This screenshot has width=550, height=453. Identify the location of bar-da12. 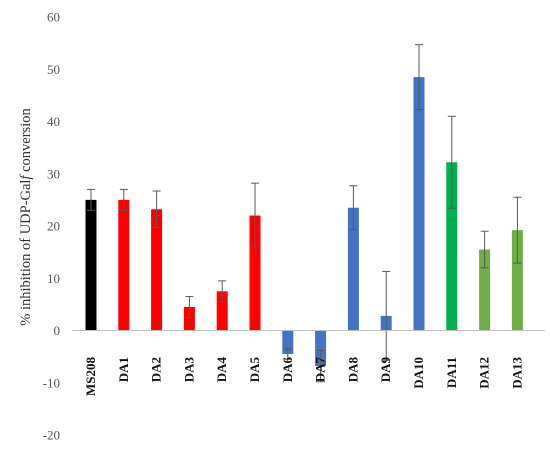
(485, 290).